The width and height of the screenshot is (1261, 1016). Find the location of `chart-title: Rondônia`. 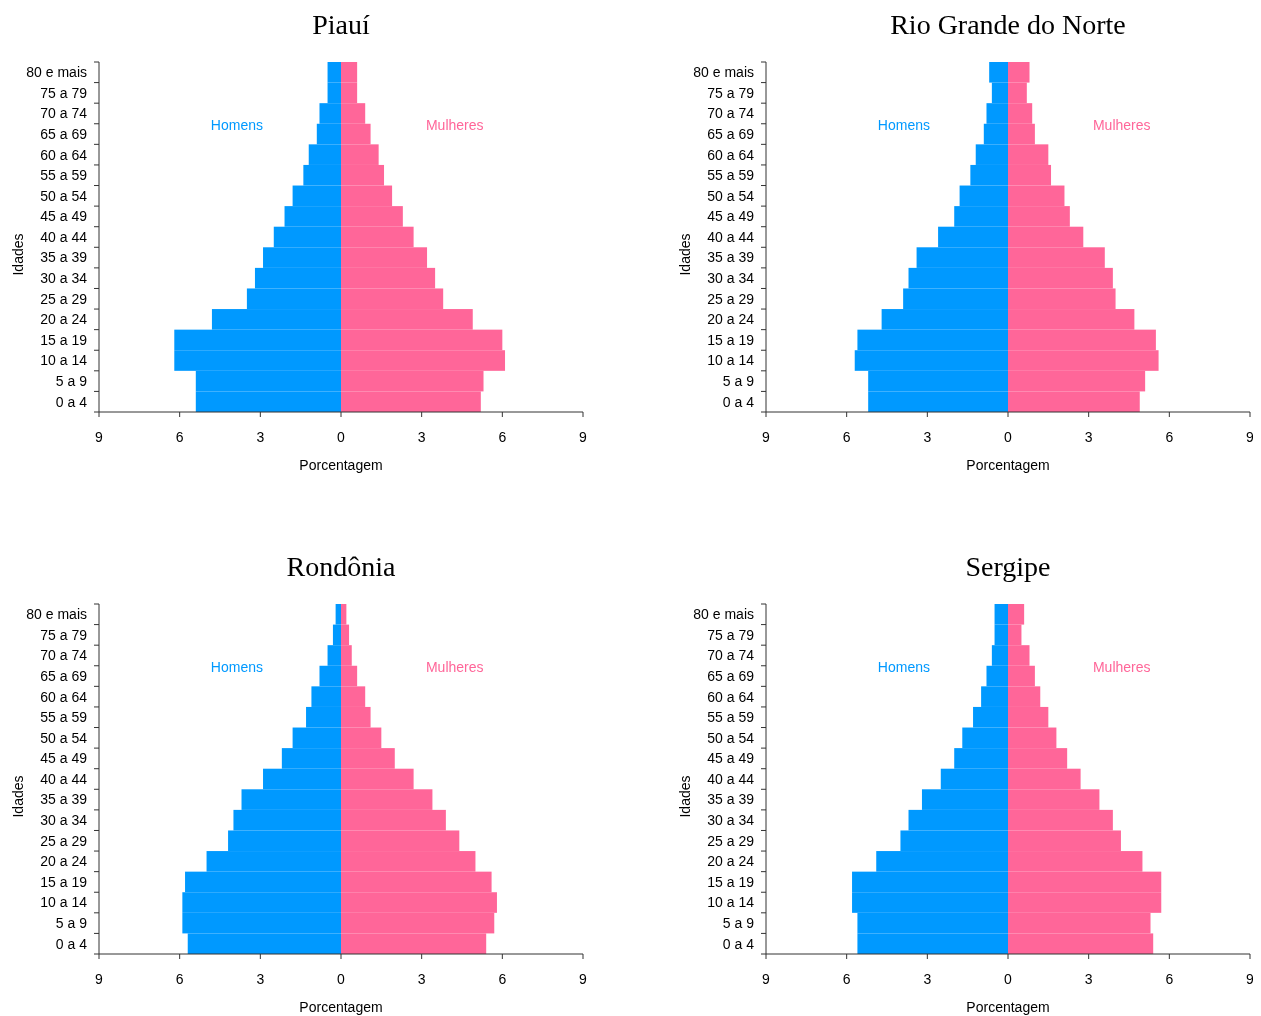

chart-title: Rondônia is located at coordinates (341, 566).